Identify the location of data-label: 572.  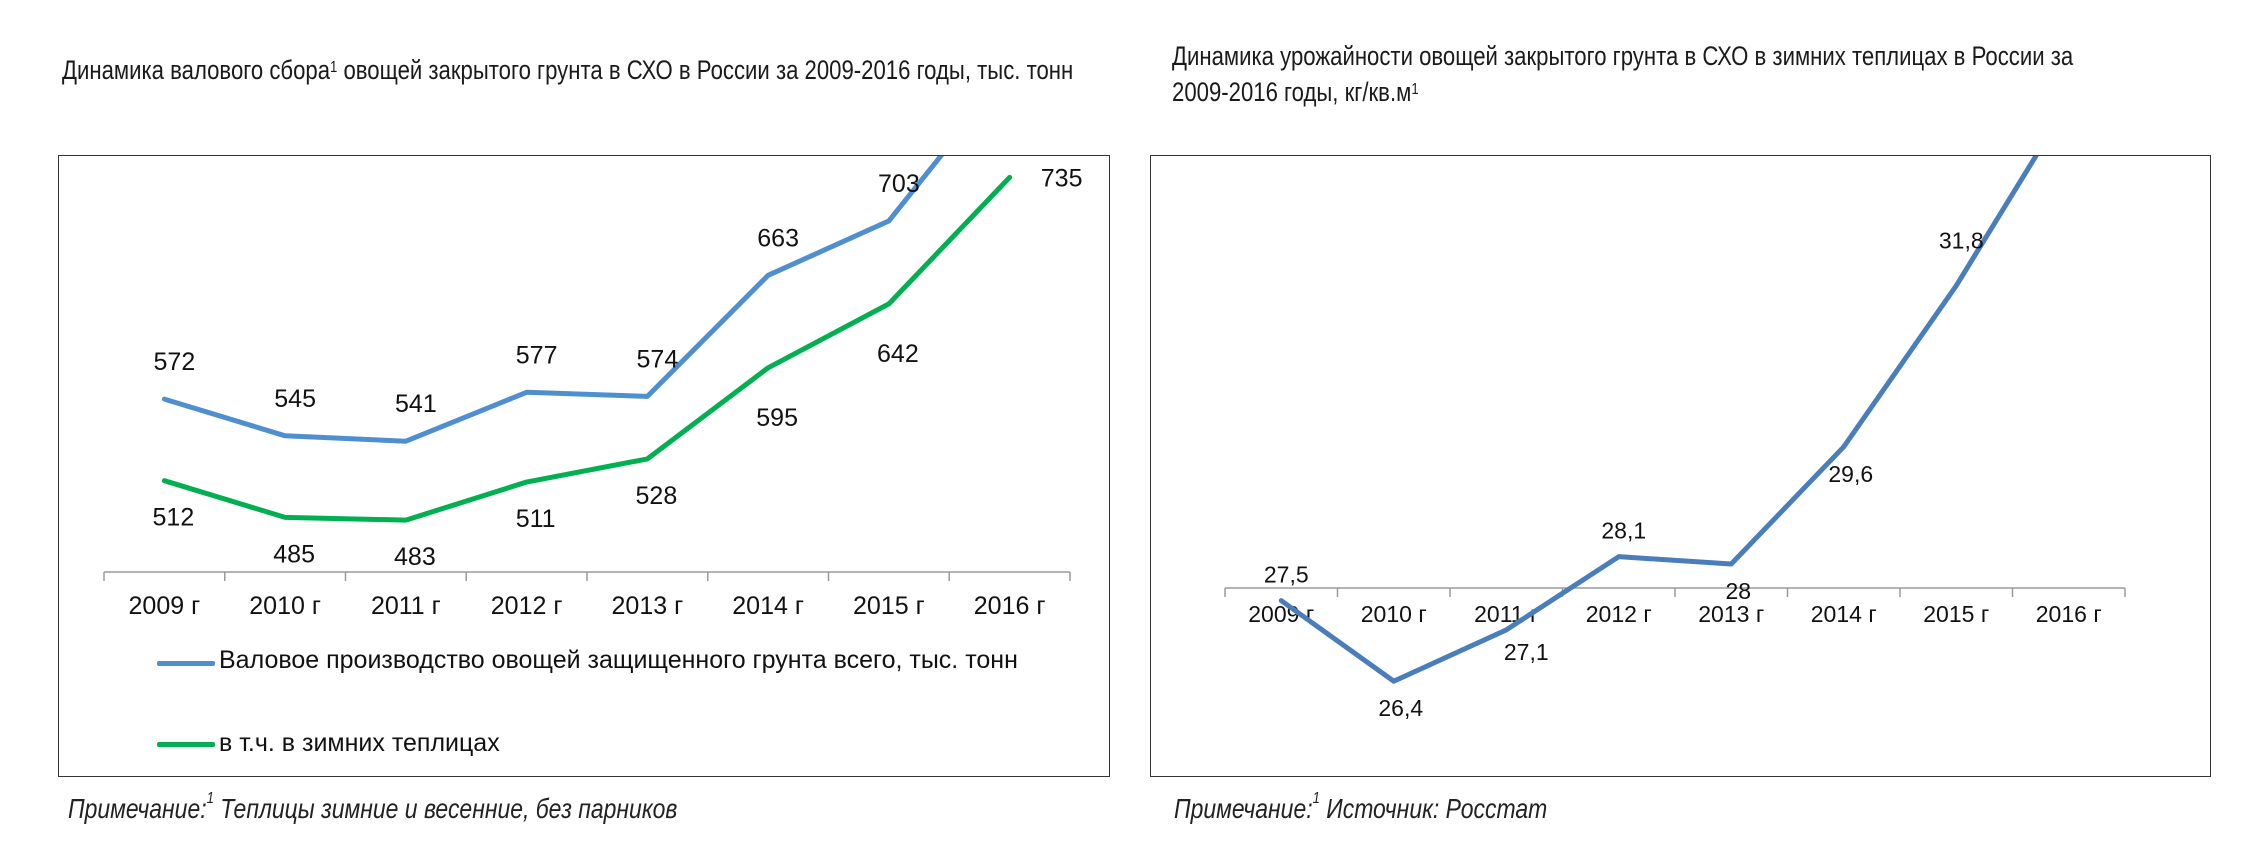
(175, 362).